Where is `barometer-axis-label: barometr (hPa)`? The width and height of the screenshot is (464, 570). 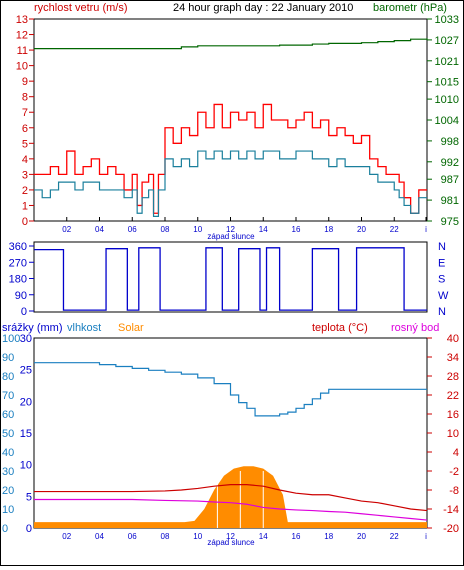
barometer-axis-label: barometr (hPa) is located at coordinates (410, 8).